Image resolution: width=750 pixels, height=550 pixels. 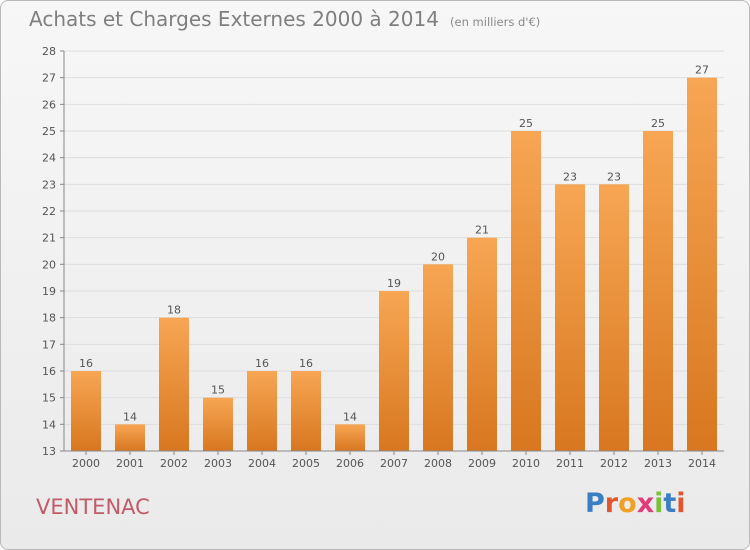 What do you see at coordinates (645, 503) in the screenshot?
I see `logo-letter: x` at bounding box center [645, 503].